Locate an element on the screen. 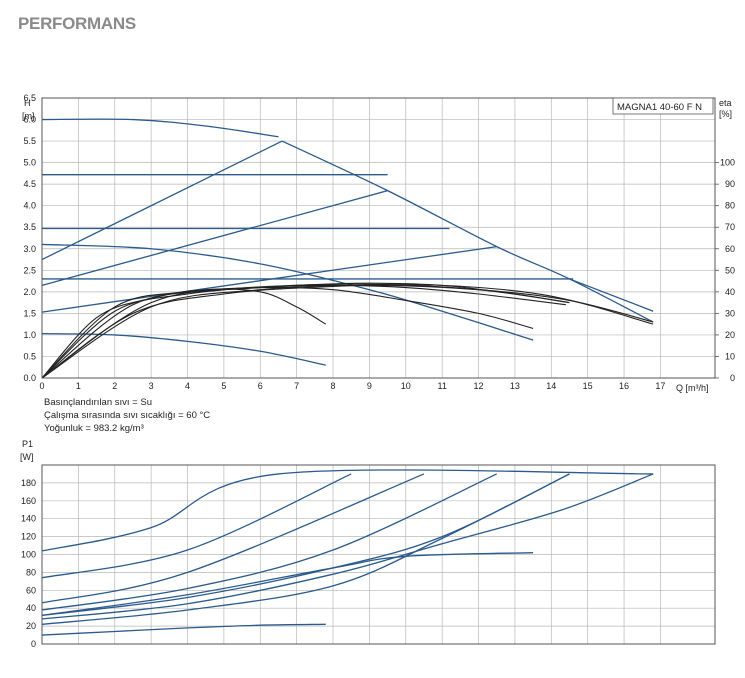  y2-tick-label: 10 is located at coordinates (730, 356).